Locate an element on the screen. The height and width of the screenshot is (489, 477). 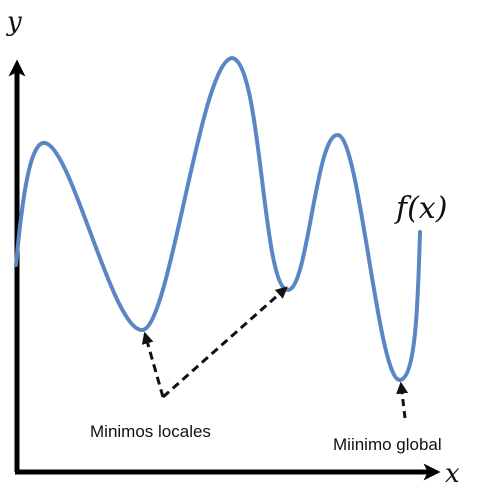
function-label: f(x) is located at coordinates (420, 208).